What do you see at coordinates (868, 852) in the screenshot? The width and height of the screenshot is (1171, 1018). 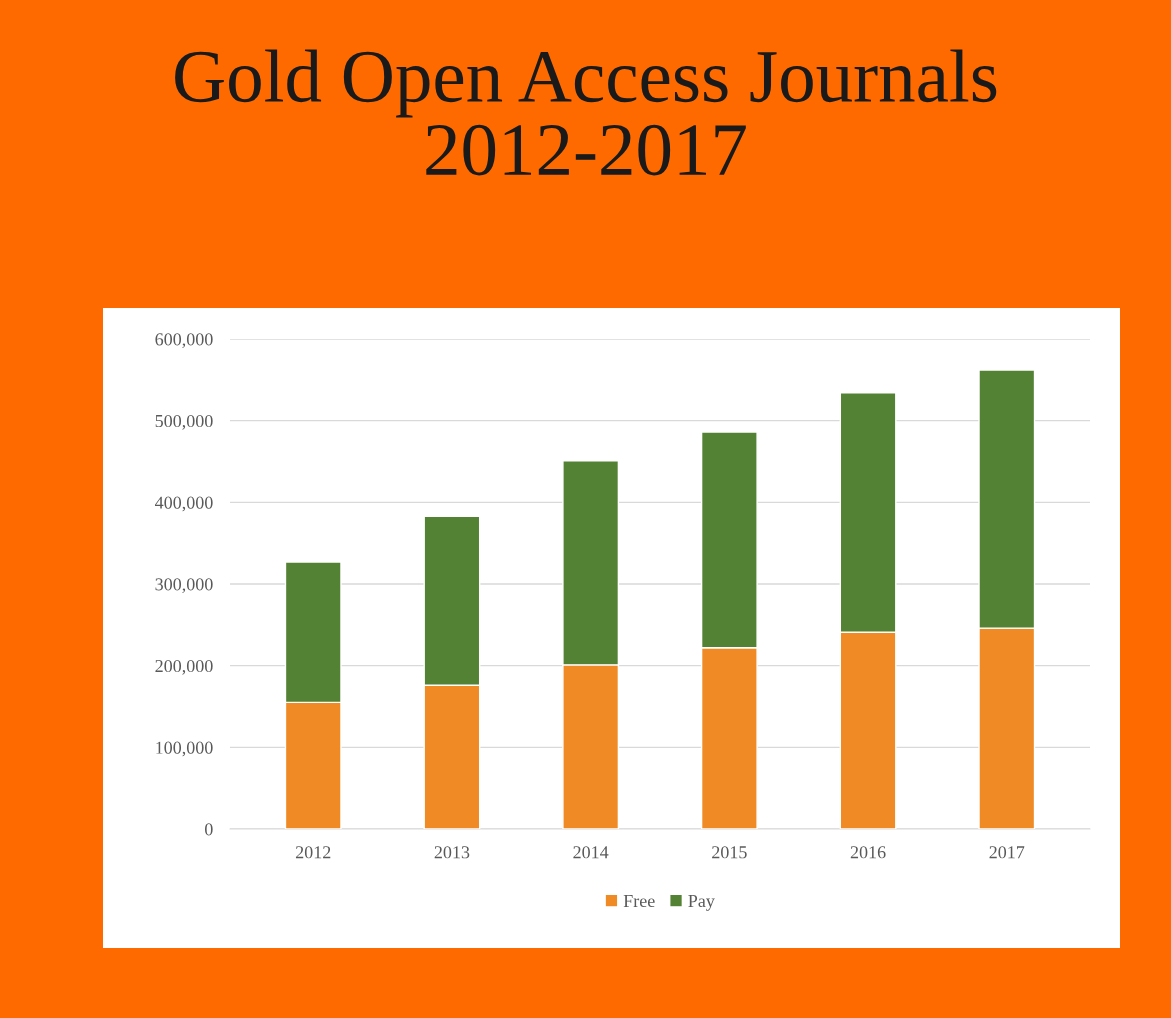 I see `x-tick-label: 2016` at bounding box center [868, 852].